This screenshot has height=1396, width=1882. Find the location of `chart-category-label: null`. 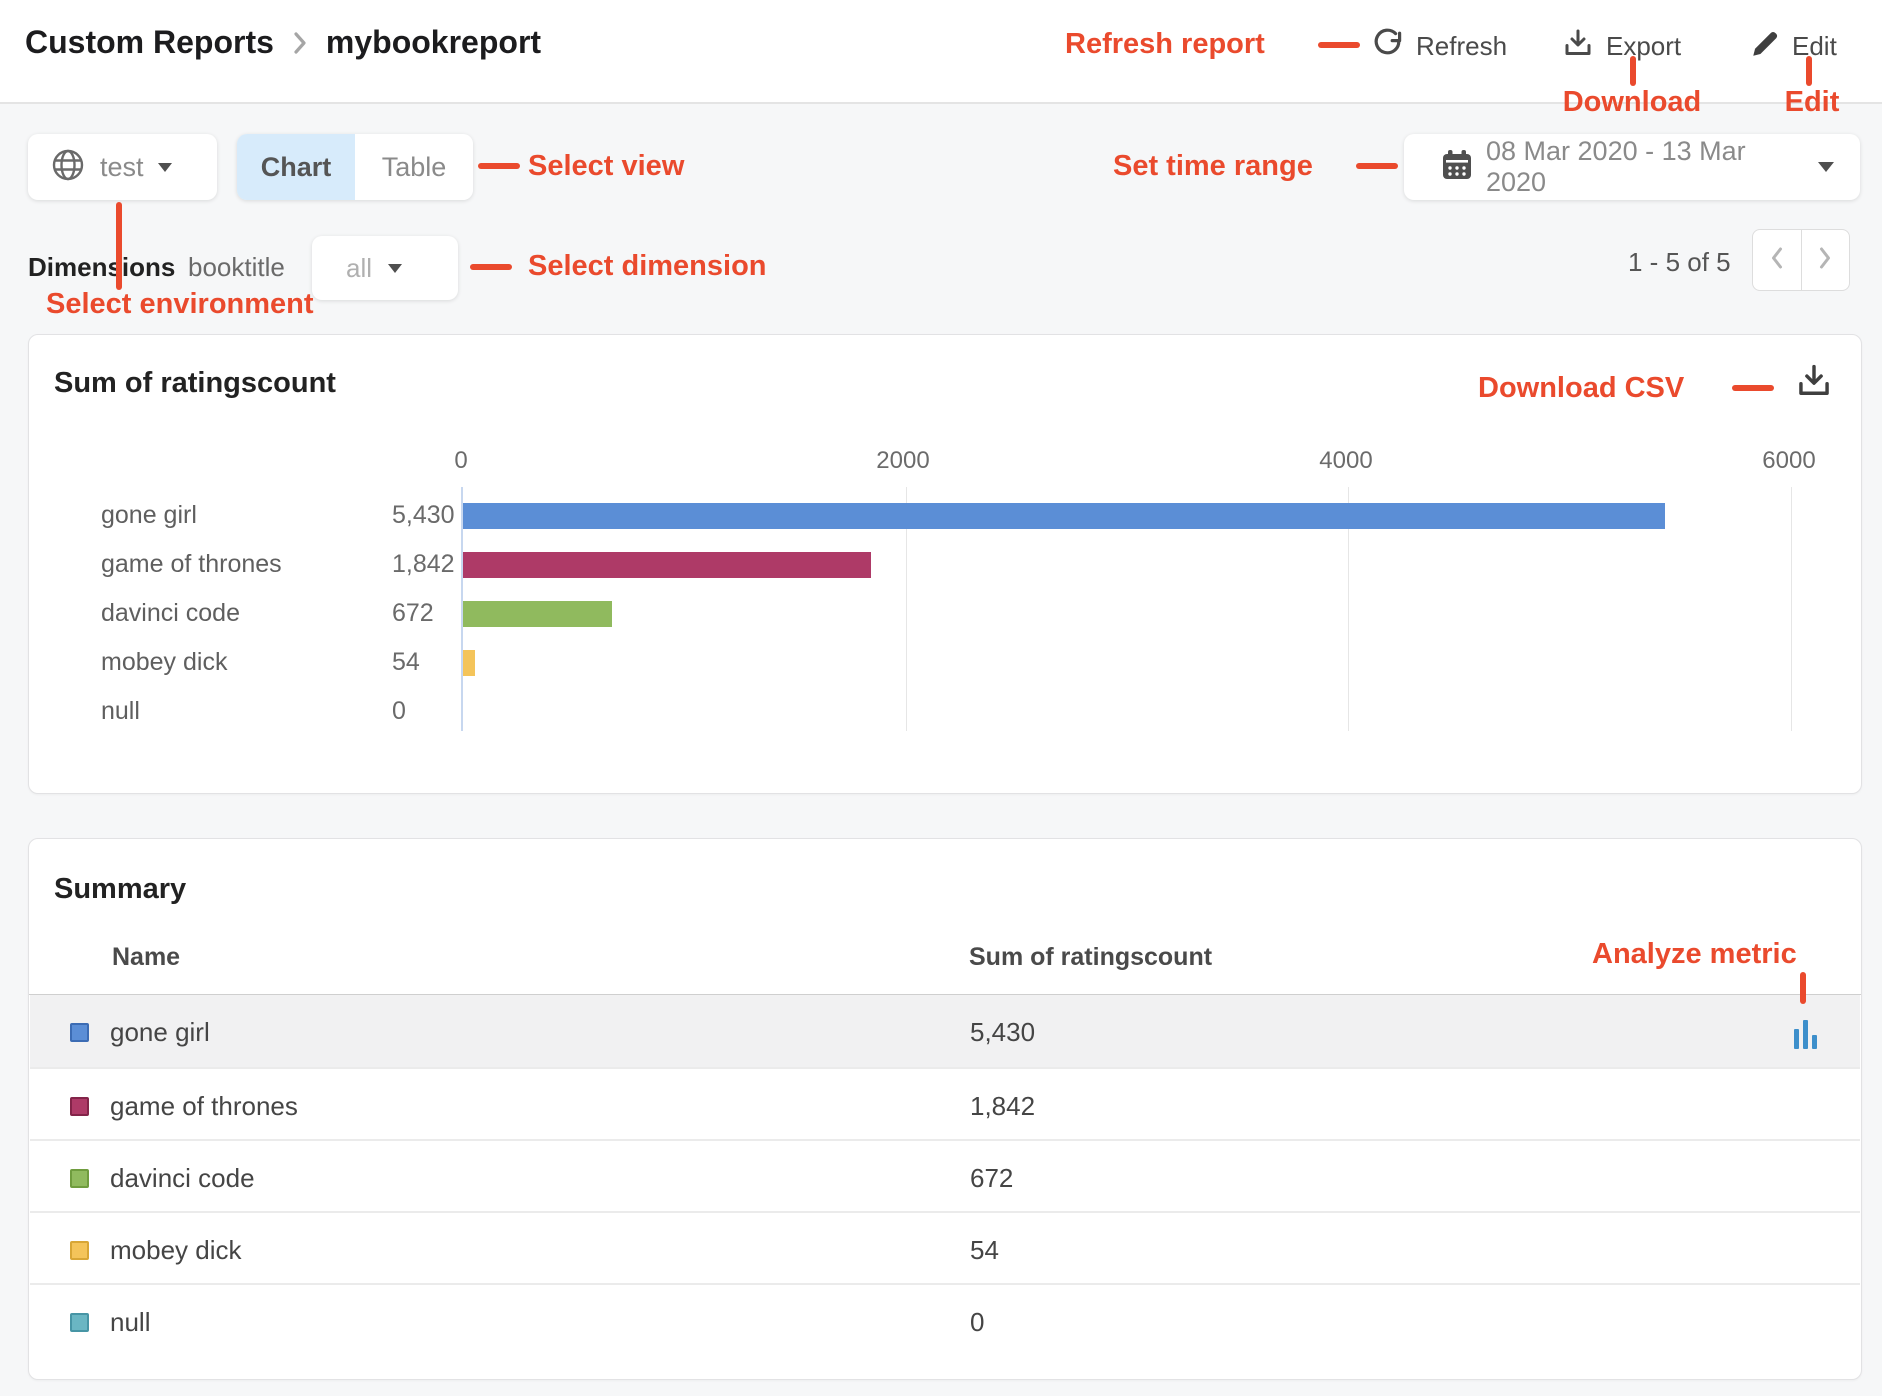

chart-category-label: null is located at coordinates (120, 711).